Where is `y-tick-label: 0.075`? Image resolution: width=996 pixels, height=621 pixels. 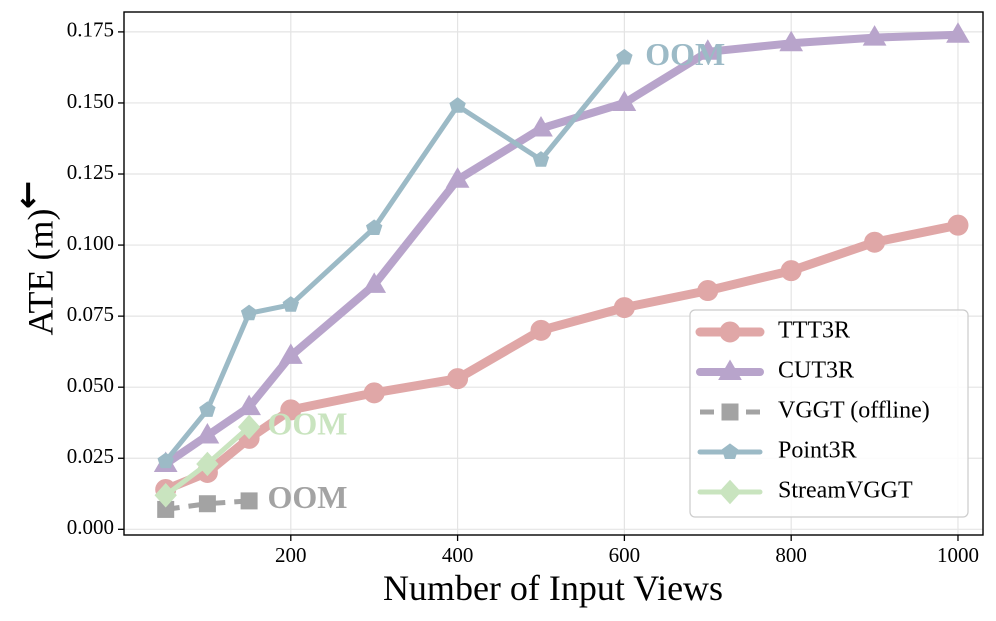 y-tick-label: 0.075 is located at coordinates (90, 314).